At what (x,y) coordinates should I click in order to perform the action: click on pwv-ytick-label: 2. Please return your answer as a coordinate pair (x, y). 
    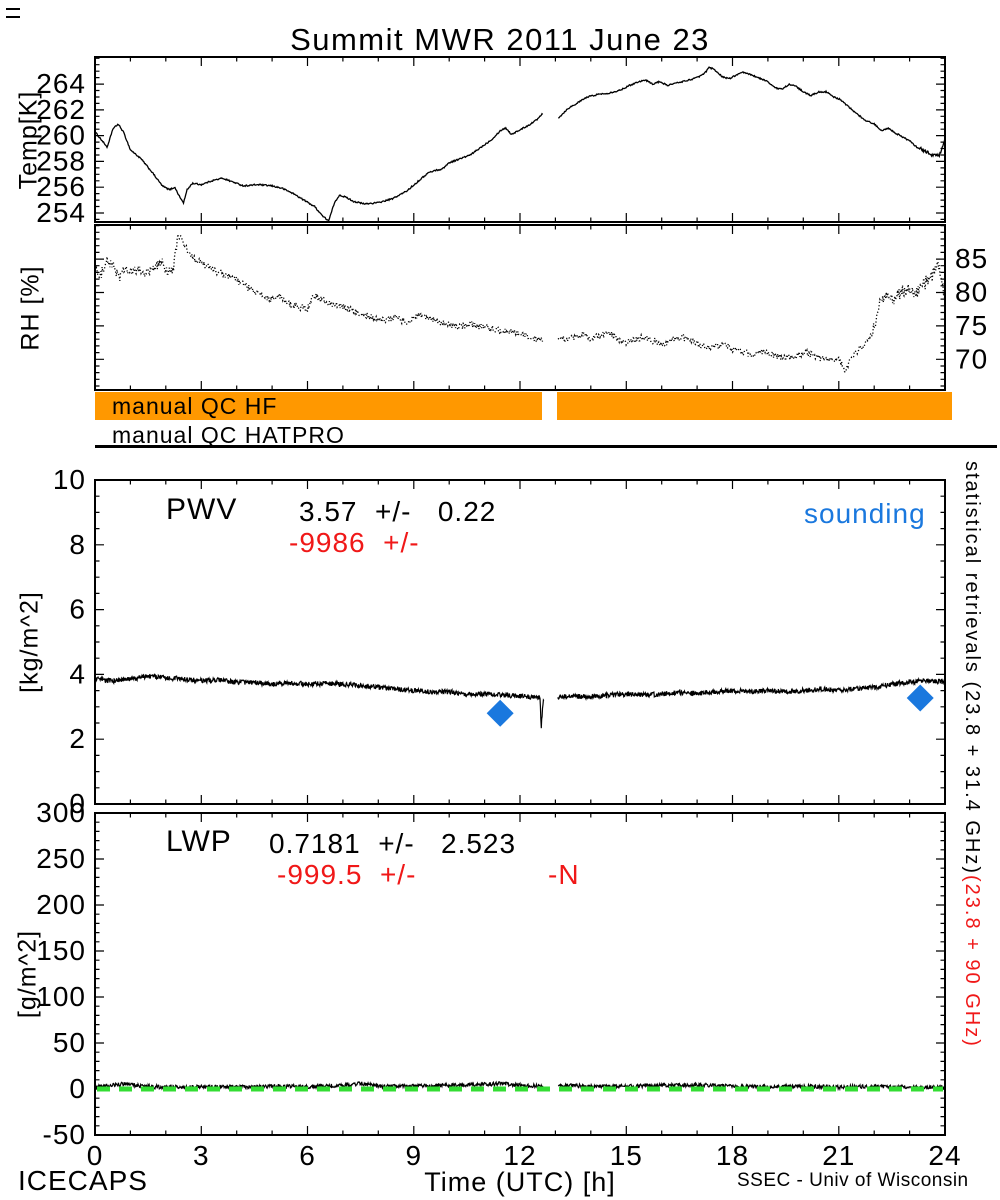
    Looking at the image, I should click on (77, 738).